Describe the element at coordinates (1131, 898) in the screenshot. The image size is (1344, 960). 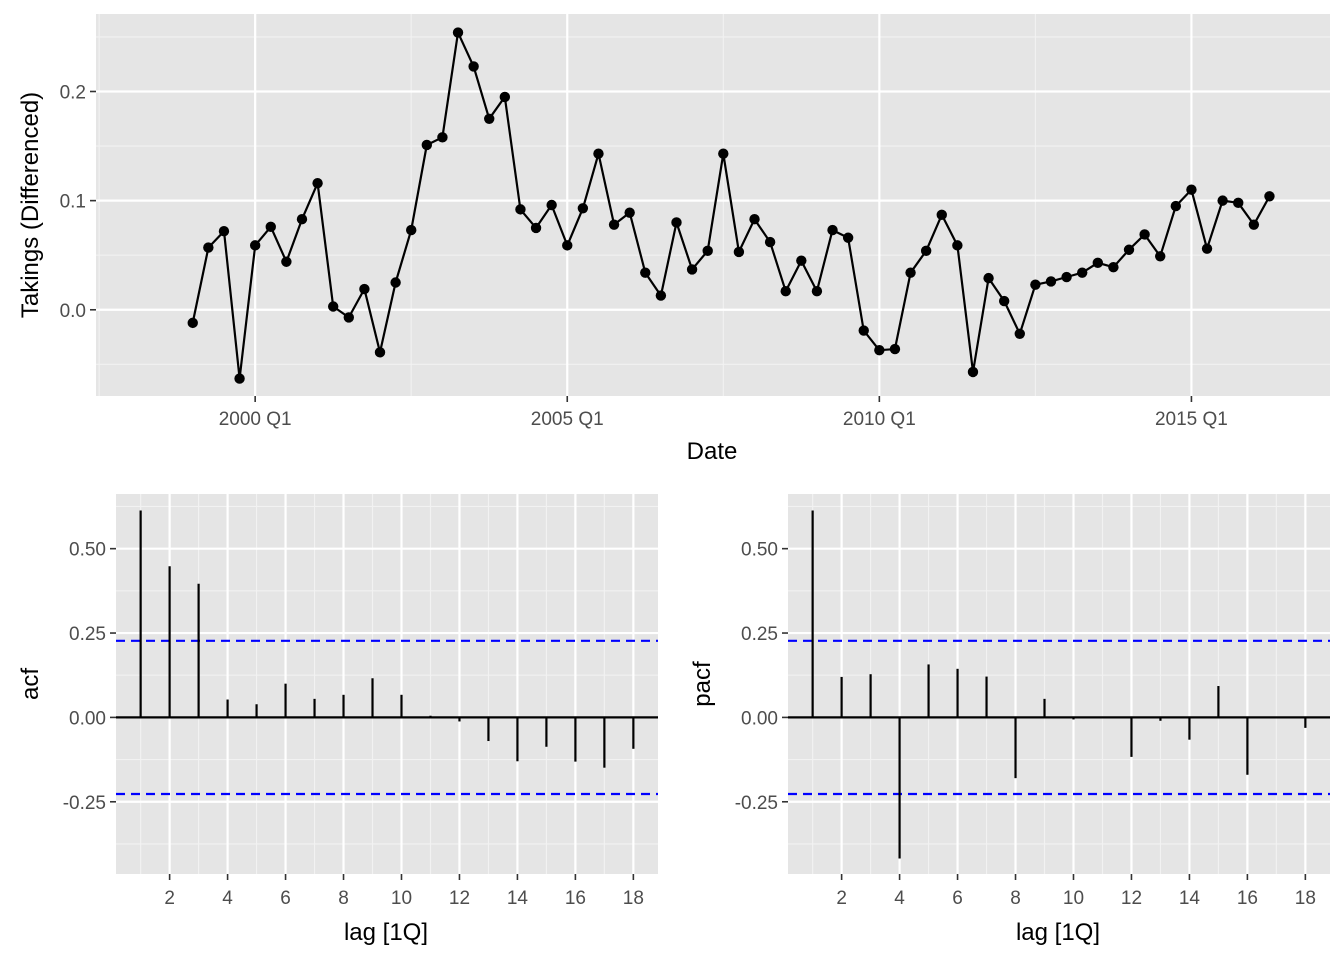
I see `pacf-x-tick-label: 12` at that location.